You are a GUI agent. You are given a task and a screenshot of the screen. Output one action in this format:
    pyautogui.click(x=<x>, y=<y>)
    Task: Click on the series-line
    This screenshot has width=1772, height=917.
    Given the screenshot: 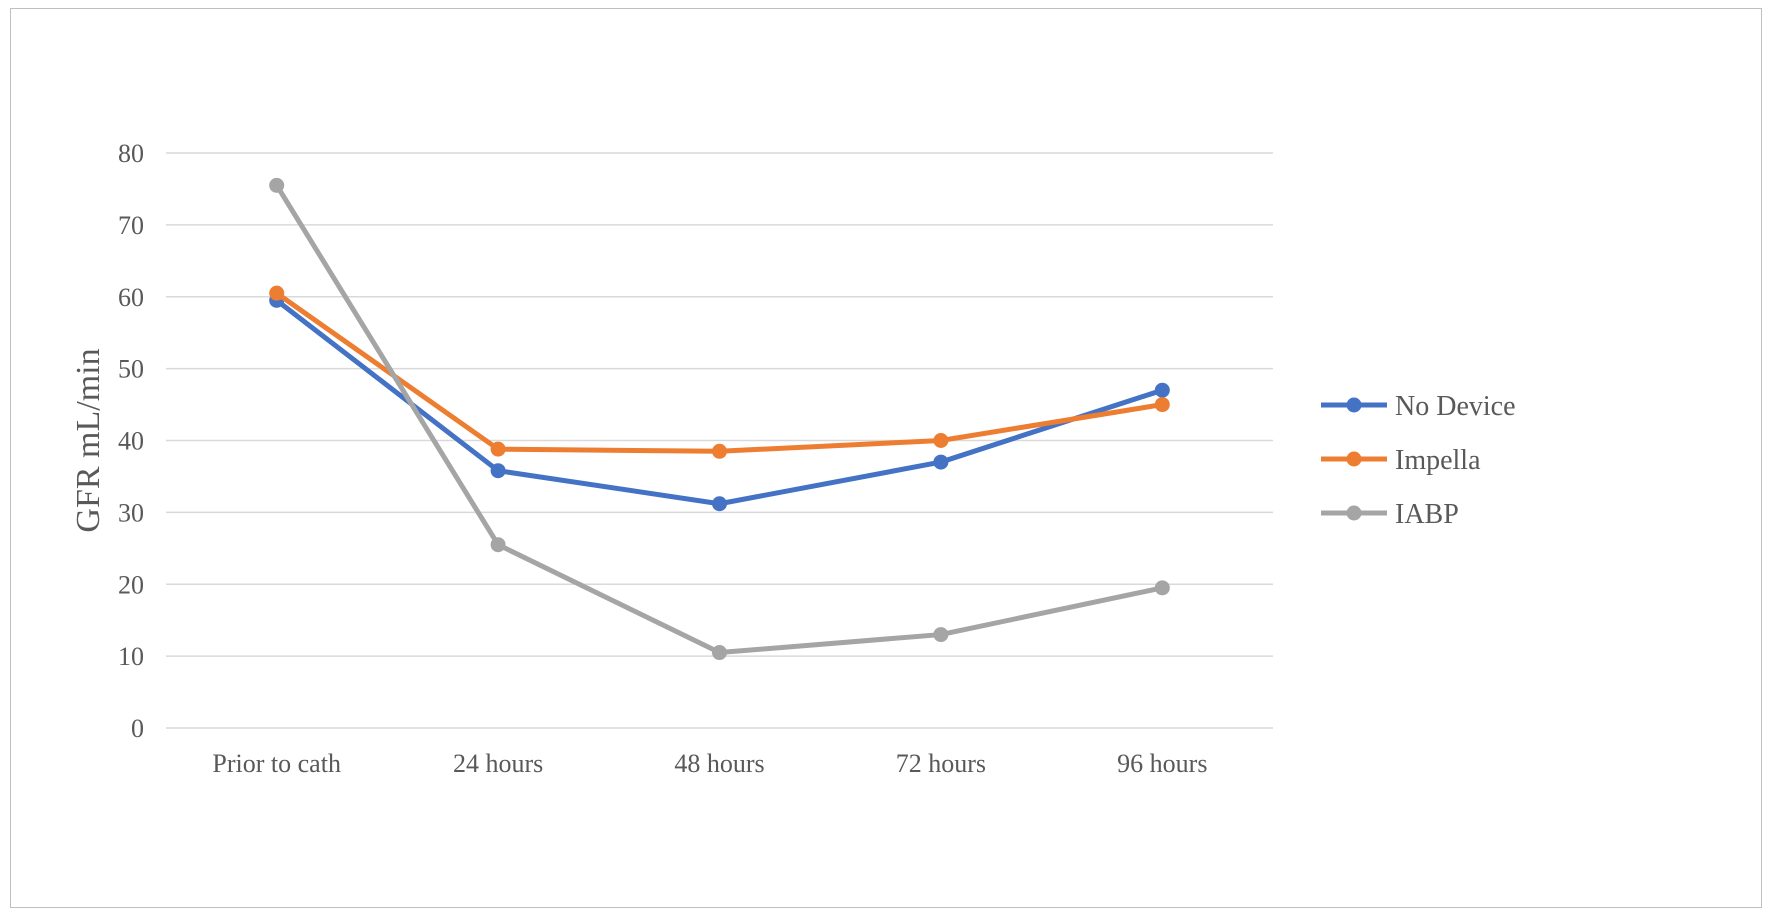 What is the action you would take?
    pyautogui.click(x=719, y=372)
    